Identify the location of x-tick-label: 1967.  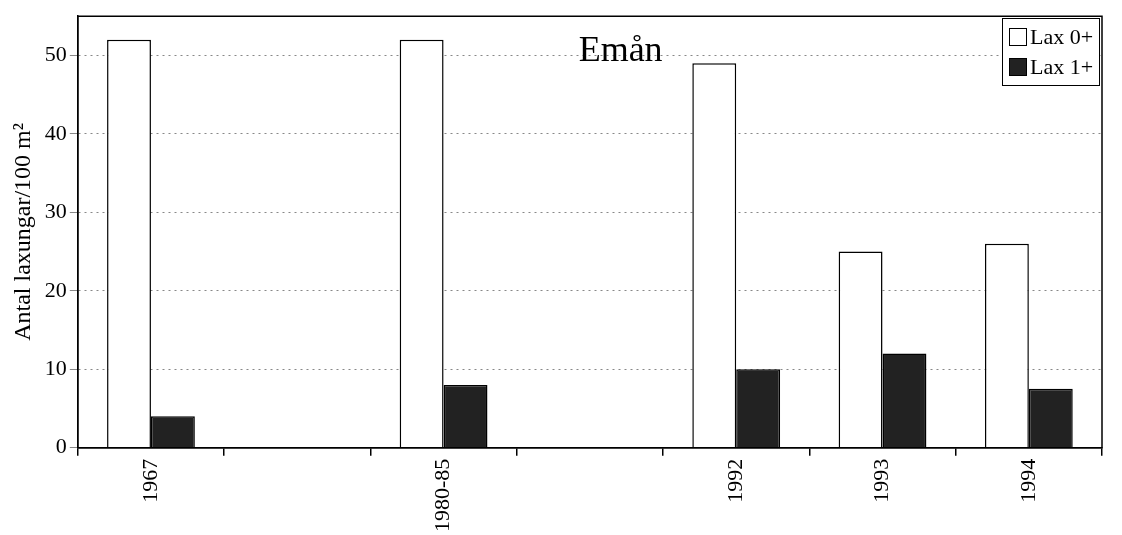
(149, 480).